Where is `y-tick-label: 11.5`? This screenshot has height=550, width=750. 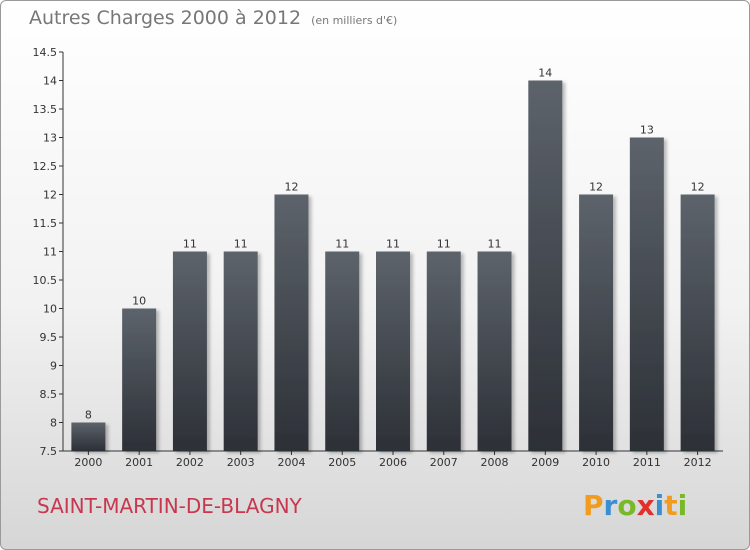
y-tick-label: 11.5 is located at coordinates (45, 223).